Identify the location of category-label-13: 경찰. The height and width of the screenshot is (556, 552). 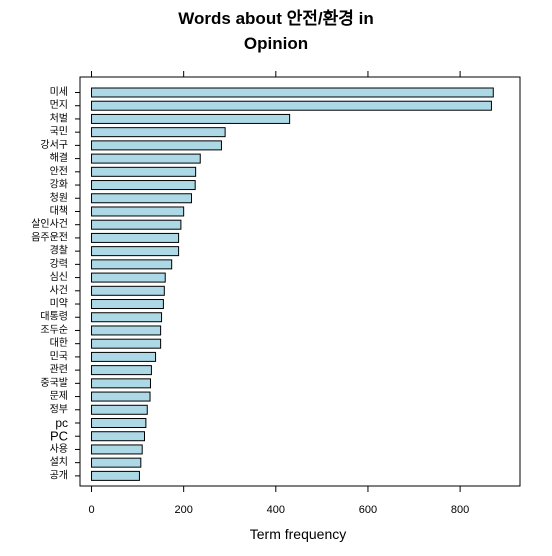
(59, 250).